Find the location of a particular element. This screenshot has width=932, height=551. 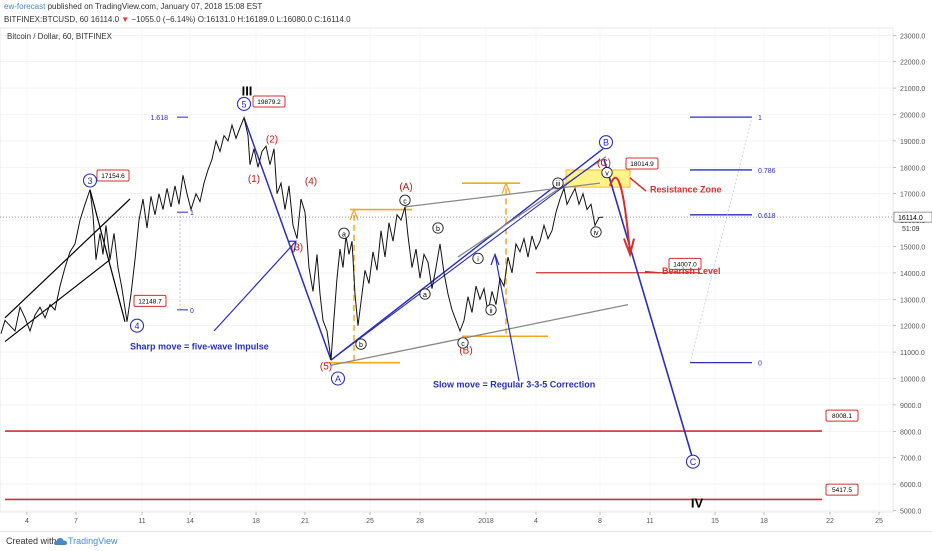

wave-label-blue: A is located at coordinates (338, 379).